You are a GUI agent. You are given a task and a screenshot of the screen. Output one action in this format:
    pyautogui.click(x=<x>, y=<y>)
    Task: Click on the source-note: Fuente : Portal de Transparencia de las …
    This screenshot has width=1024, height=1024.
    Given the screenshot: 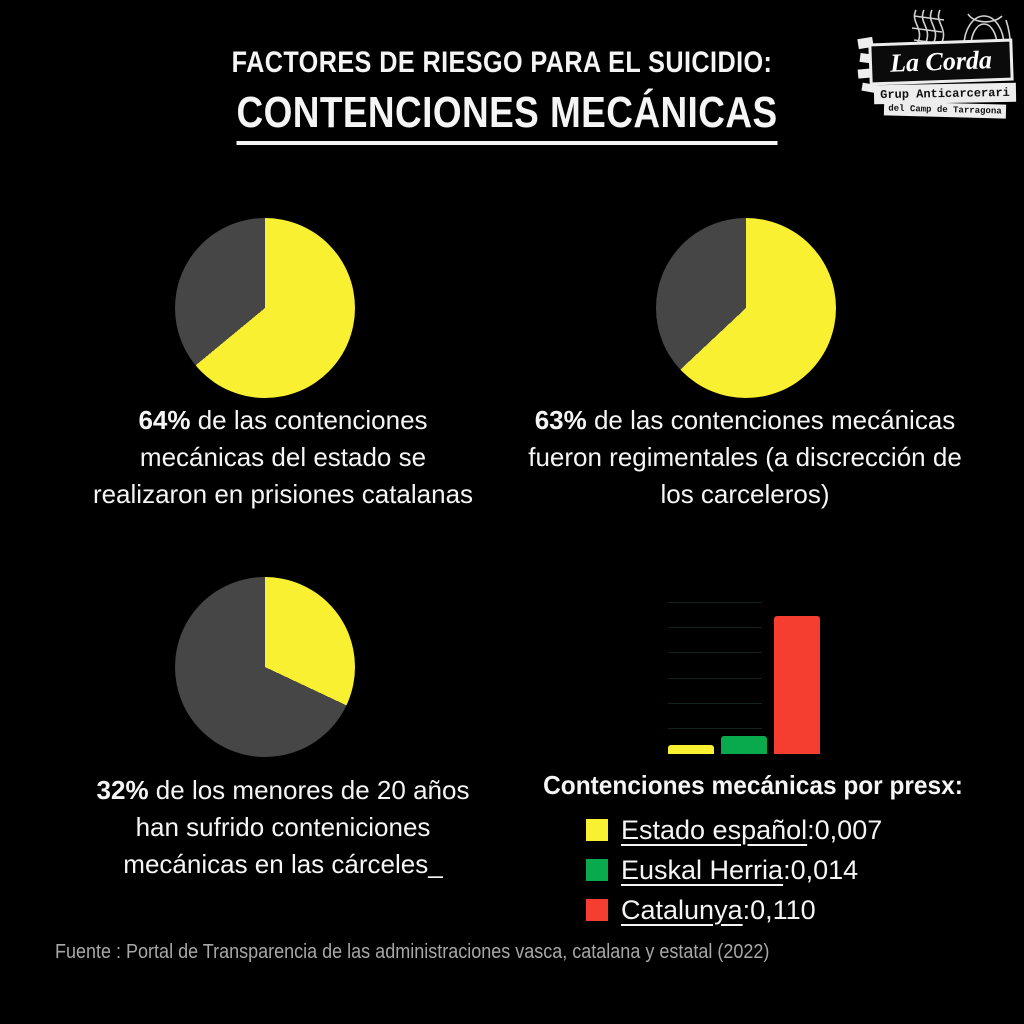 What is the action you would take?
    pyautogui.click(x=412, y=952)
    